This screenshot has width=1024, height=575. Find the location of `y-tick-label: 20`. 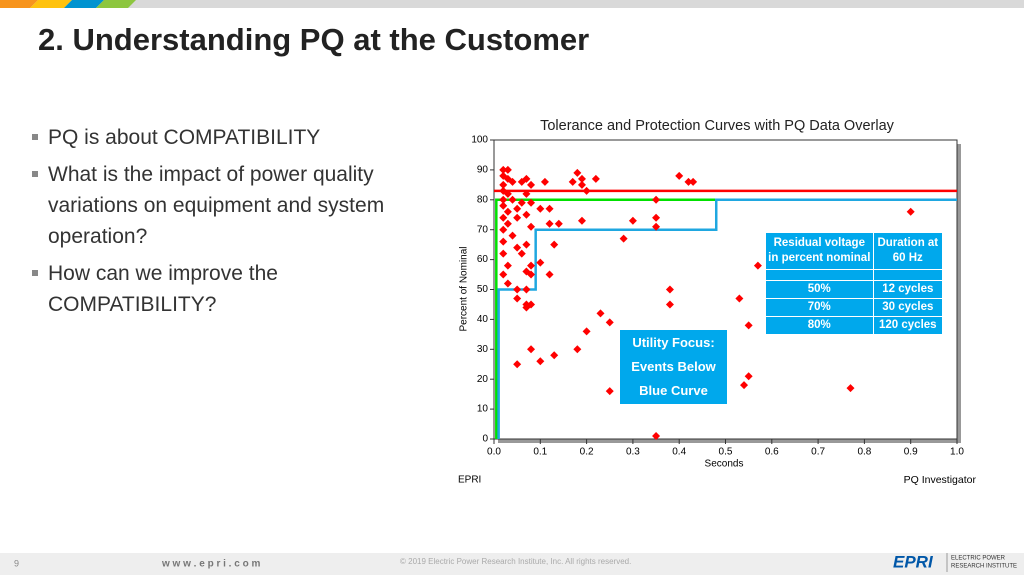

y-tick-label: 20 is located at coordinates (483, 379).